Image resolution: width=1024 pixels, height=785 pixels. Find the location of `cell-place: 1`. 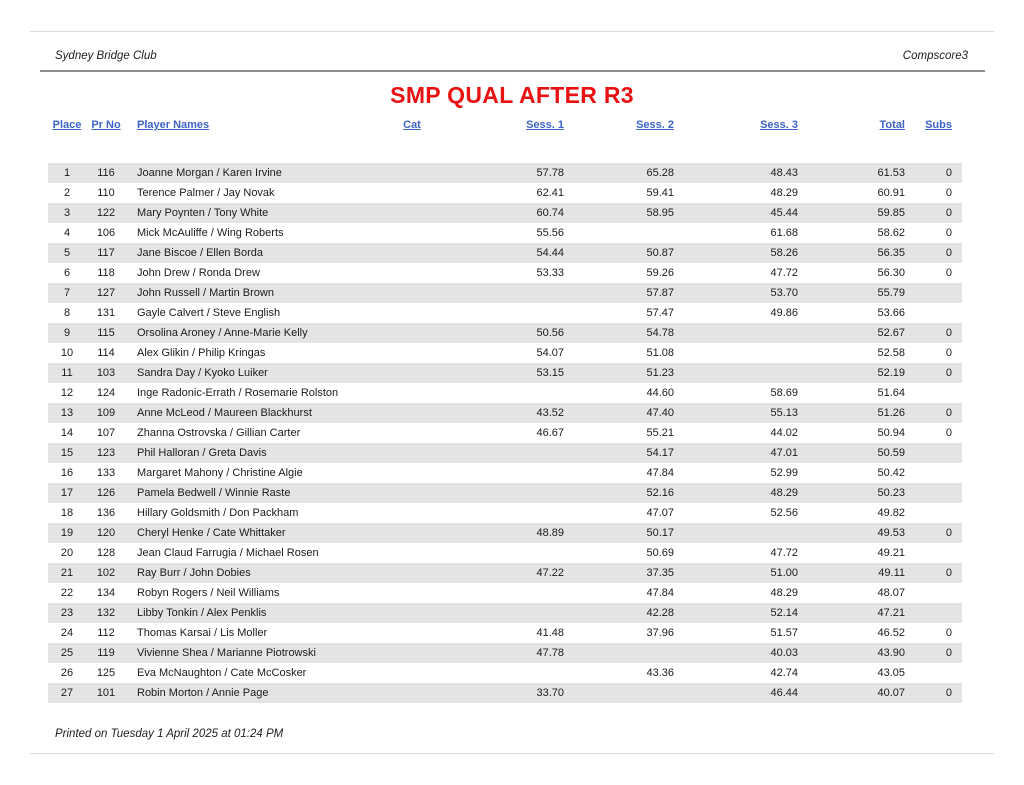

cell-place: 1 is located at coordinates (67, 173).